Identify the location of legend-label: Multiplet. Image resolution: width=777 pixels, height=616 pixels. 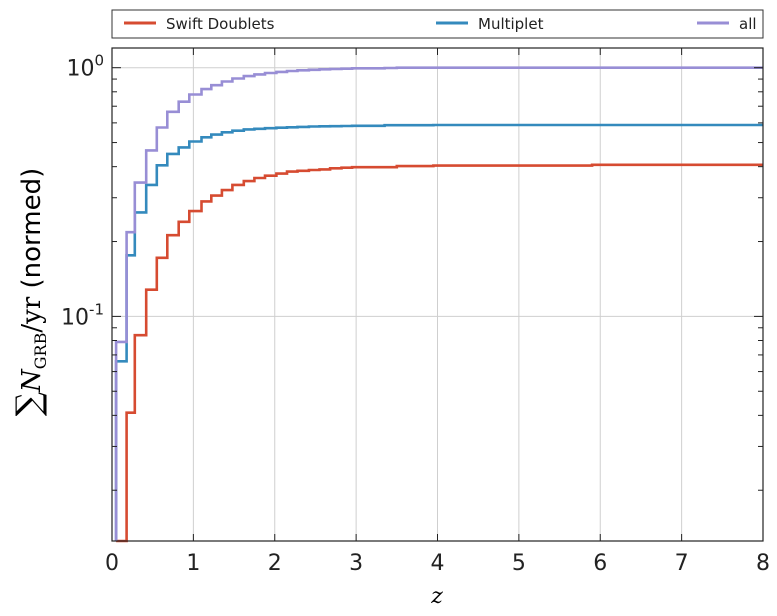
(511, 24).